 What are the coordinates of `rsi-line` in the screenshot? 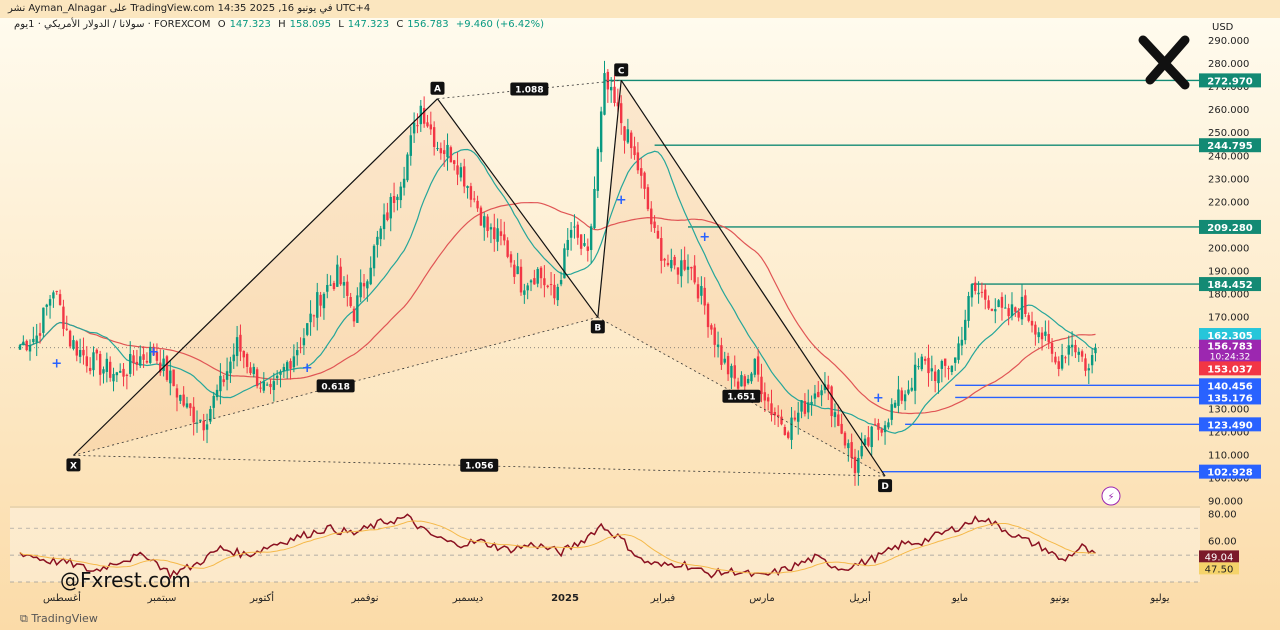 It's located at (557, 546).